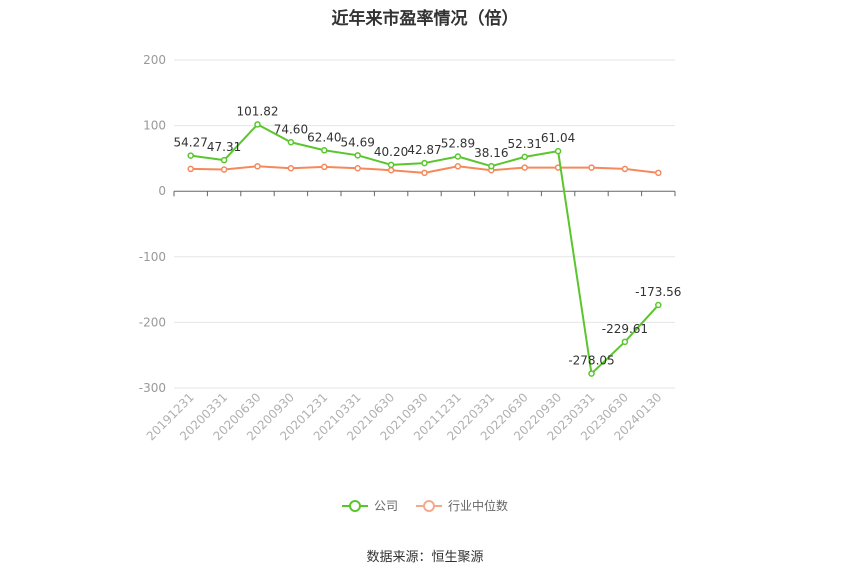 This screenshot has width=850, height=575. Describe the element at coordinates (491, 153) in the screenshot. I see `company-data-label: 38.16` at that location.